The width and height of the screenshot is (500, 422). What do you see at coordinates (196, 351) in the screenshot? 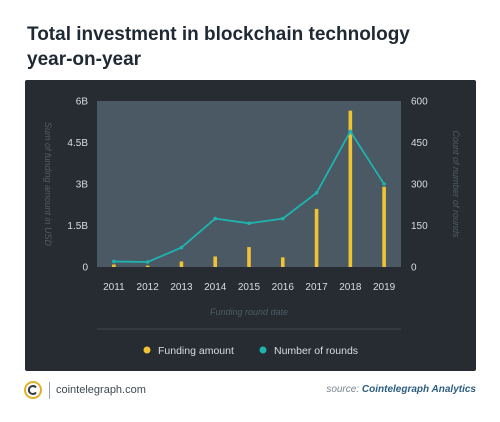
I see `legend-label-funding: Funding amount` at bounding box center [196, 351].